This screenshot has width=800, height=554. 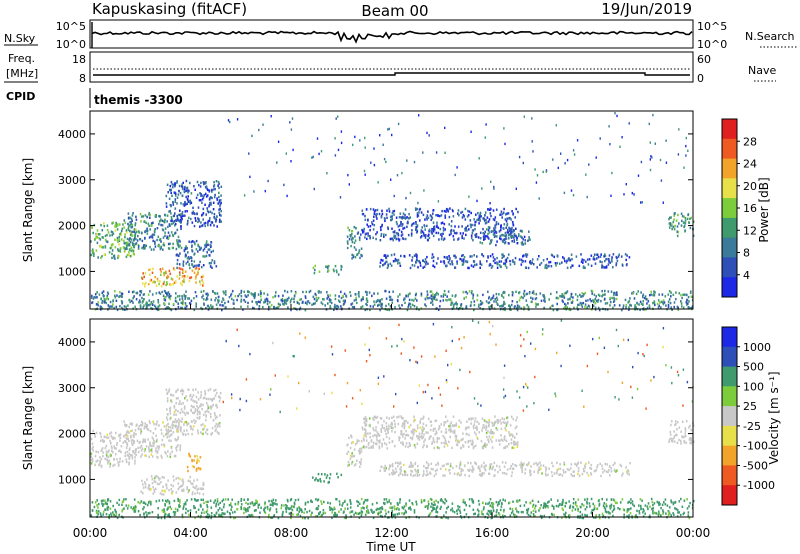 What do you see at coordinates (394, 11) in the screenshot?
I see `beam-title: Beam 00` at bounding box center [394, 11].